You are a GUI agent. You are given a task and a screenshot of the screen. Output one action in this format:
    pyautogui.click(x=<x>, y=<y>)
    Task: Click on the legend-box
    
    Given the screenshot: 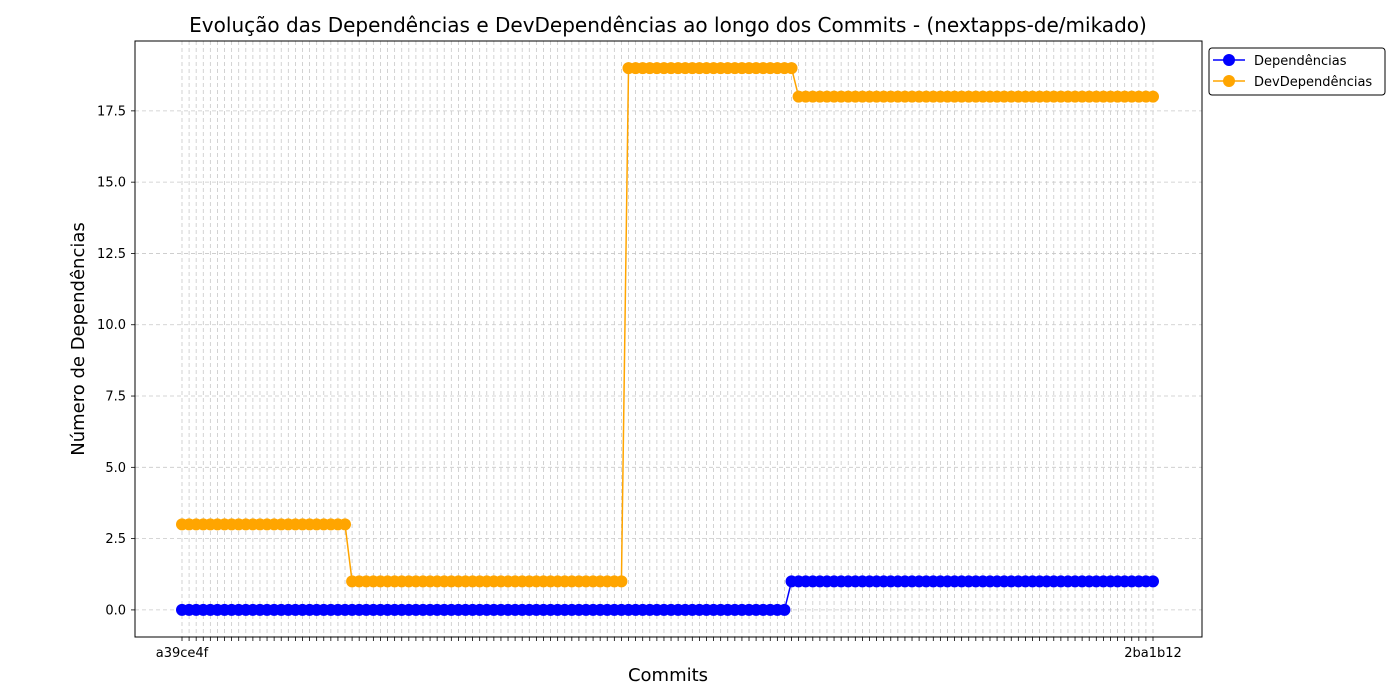 What is the action you would take?
    pyautogui.click(x=1297, y=71)
    